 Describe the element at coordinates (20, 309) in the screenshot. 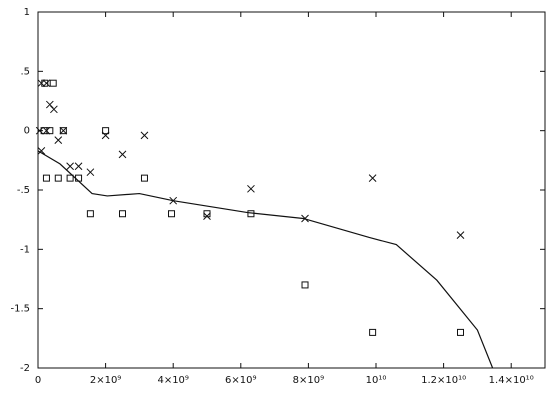

I see `y-tick-label: -1.5` at that location.